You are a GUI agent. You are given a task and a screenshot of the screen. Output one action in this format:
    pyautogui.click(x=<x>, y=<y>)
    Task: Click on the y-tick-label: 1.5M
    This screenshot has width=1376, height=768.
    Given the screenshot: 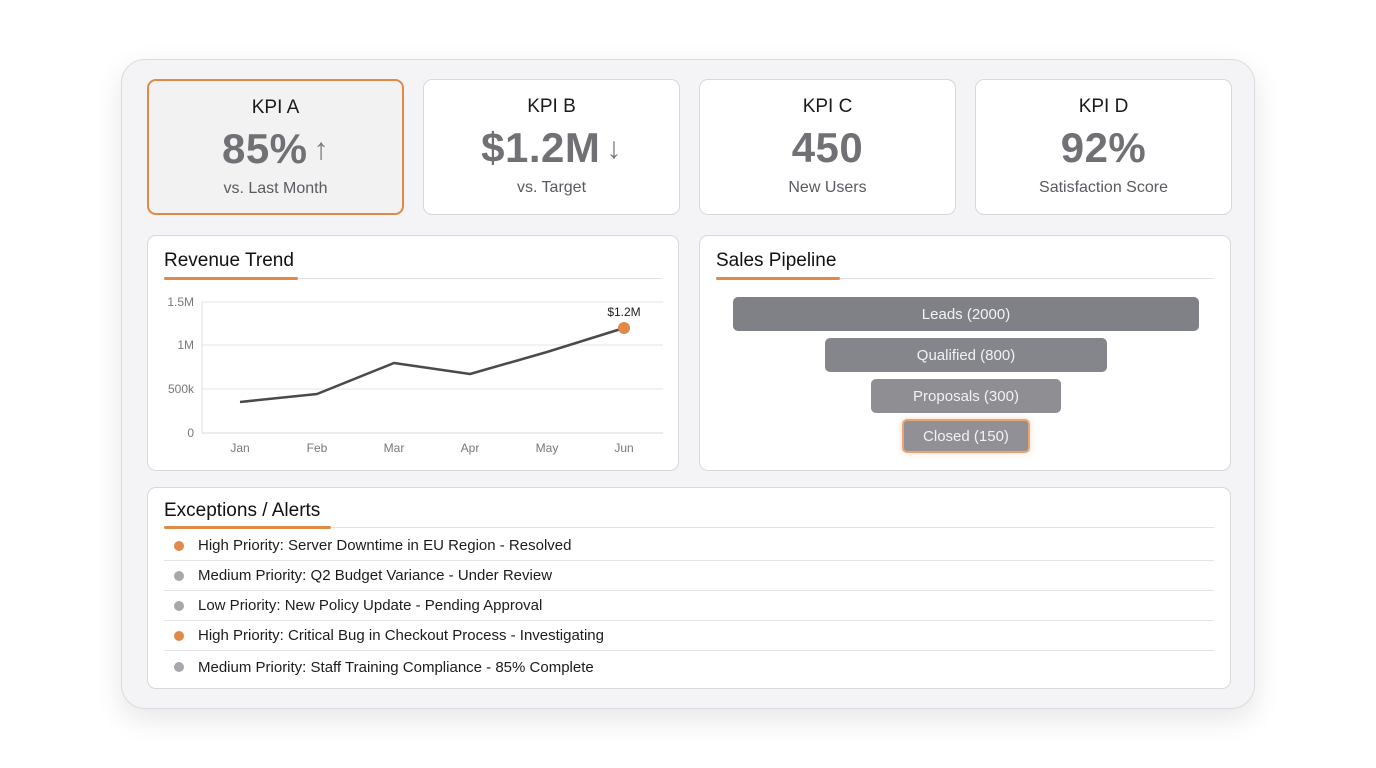 What is the action you would take?
    pyautogui.click(x=180, y=302)
    